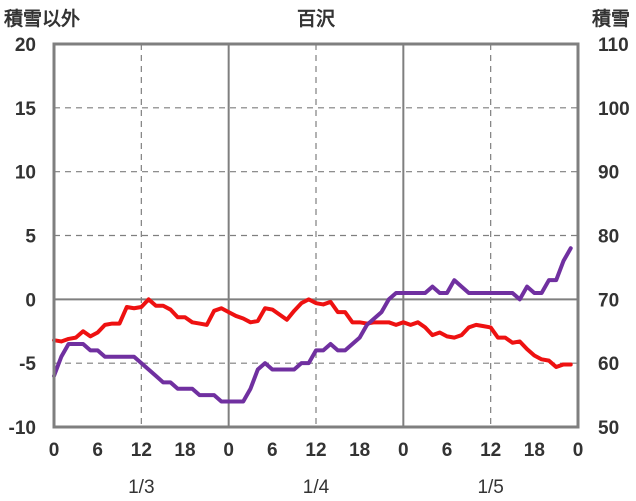  What do you see at coordinates (608, 173) in the screenshot?
I see `right-tick-label: 90` at bounding box center [608, 173].